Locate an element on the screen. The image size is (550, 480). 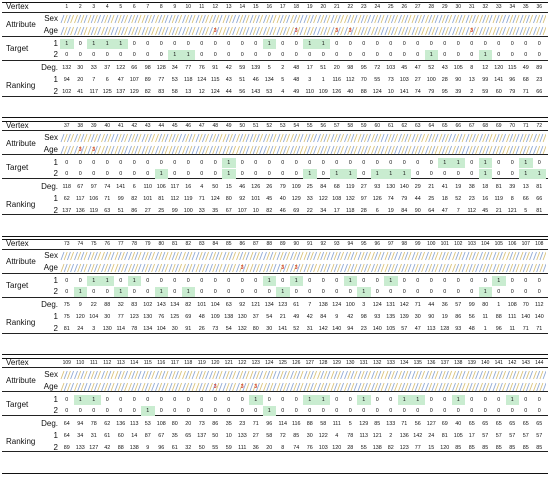
r1-cell: 105 is located at coordinates (458, 435).